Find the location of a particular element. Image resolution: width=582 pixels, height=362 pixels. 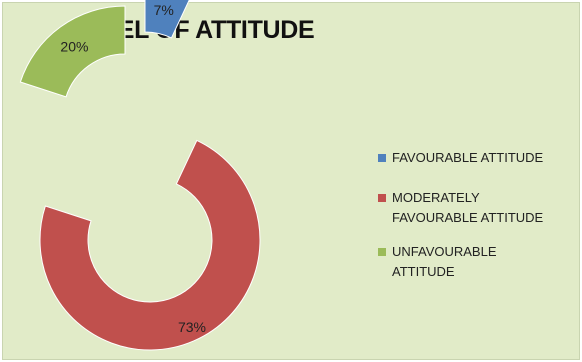

slice-favourable is located at coordinates (167, 19).